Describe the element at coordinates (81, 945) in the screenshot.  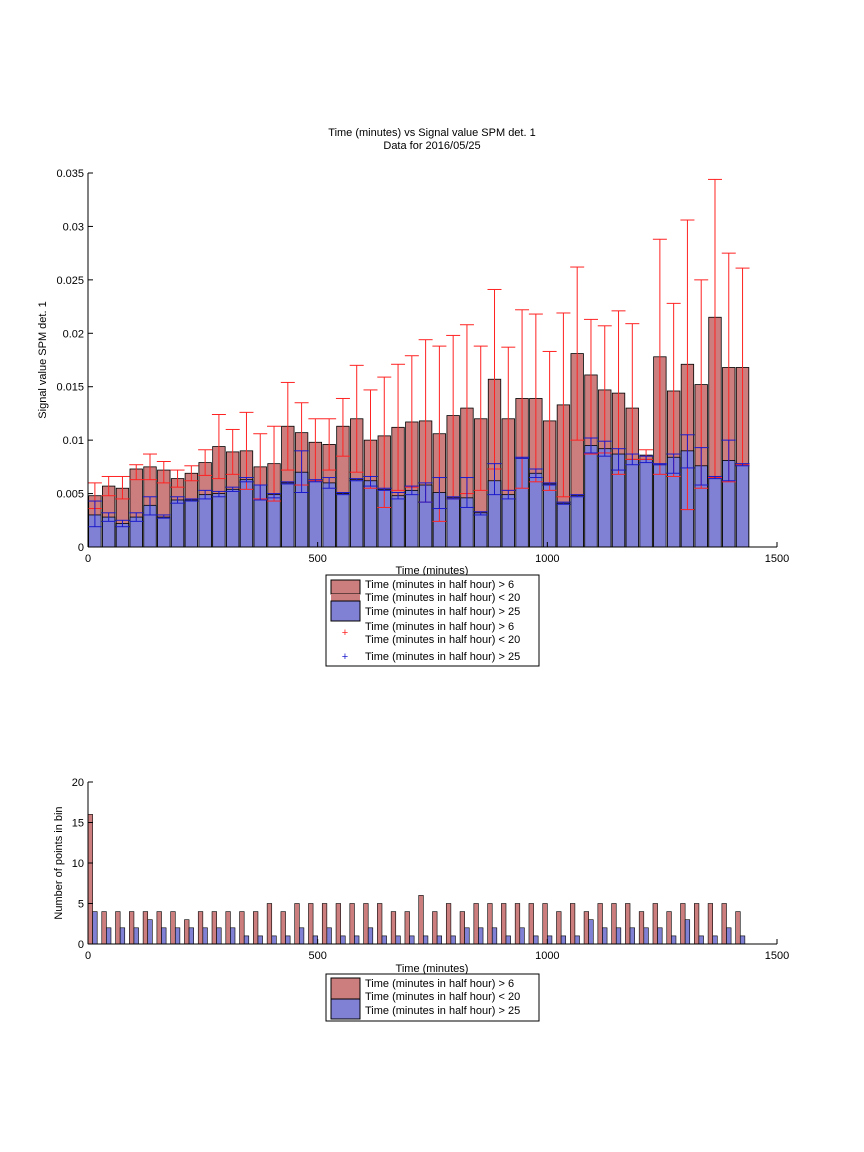
I see `count-y-tick-label: 0` at that location.